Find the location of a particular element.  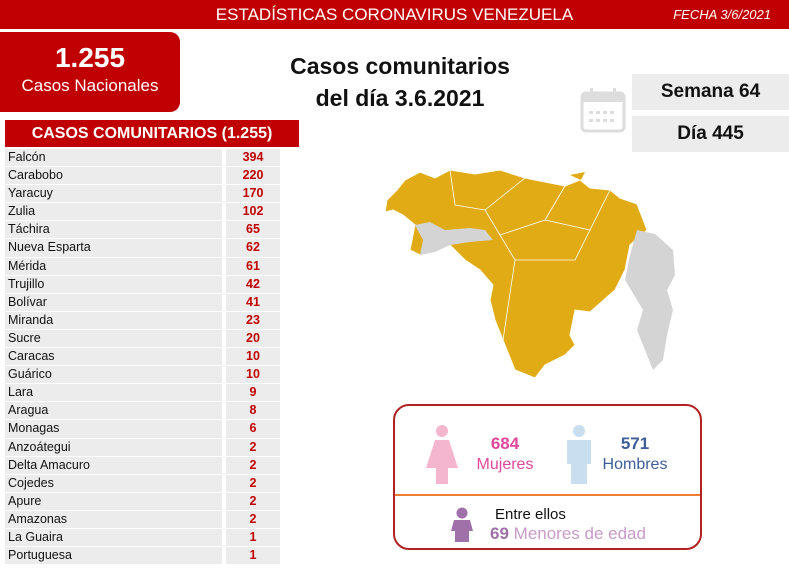

national-count: 1.255 is located at coordinates (90, 57).